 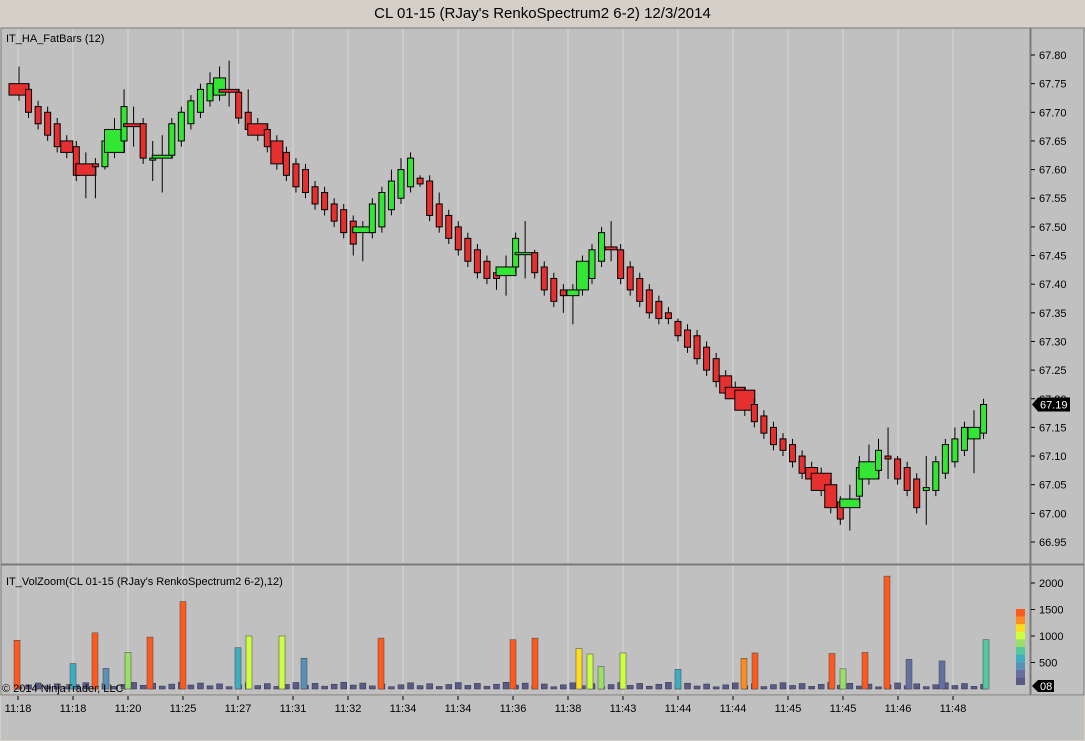 I want to click on price-tick-label: 67.30, so click(x=1053, y=342).